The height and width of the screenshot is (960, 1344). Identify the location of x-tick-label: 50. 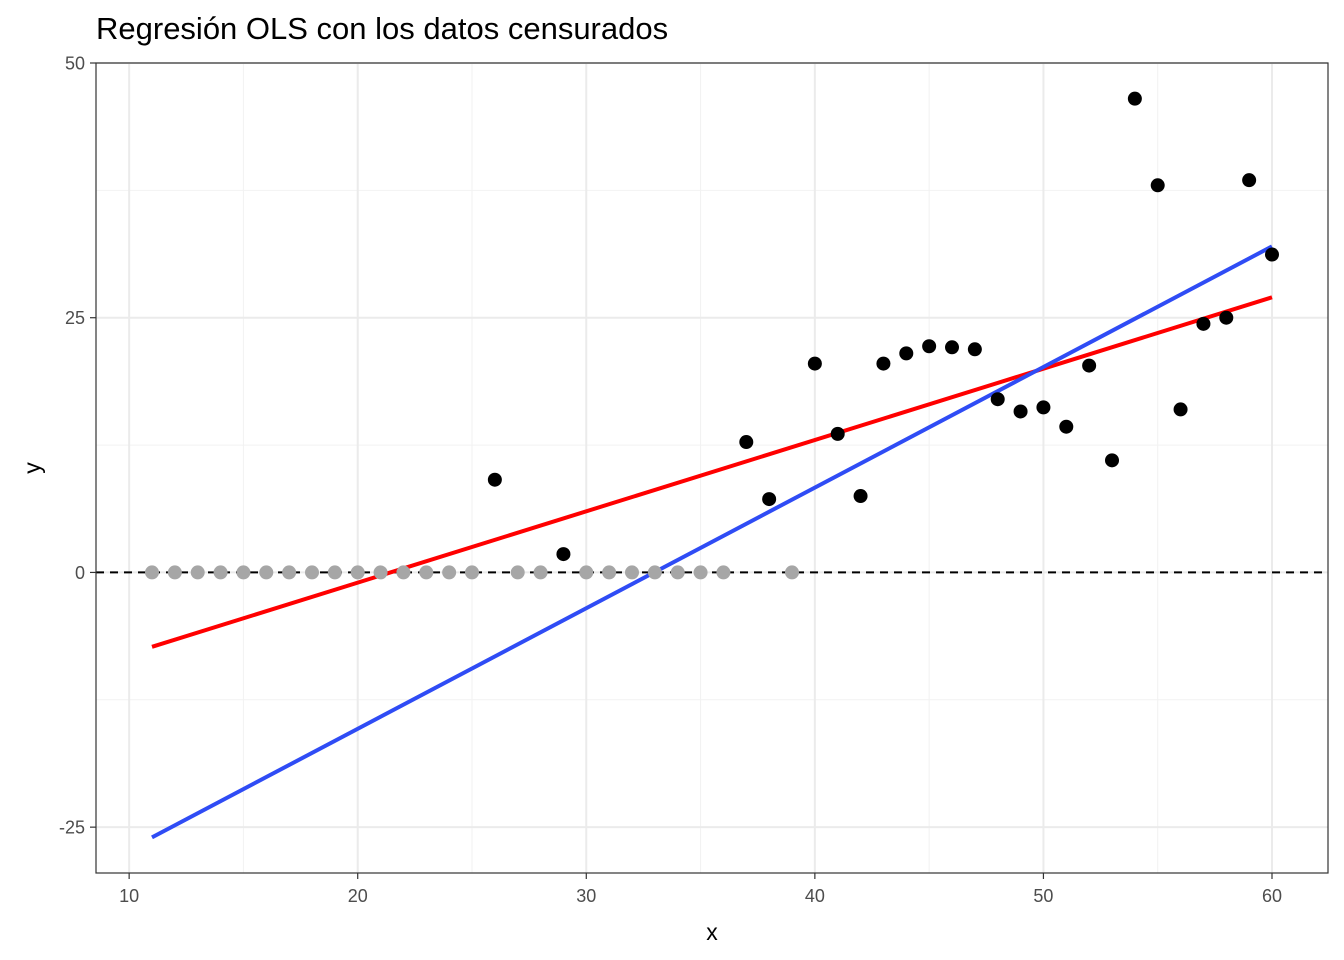
(1043, 896).